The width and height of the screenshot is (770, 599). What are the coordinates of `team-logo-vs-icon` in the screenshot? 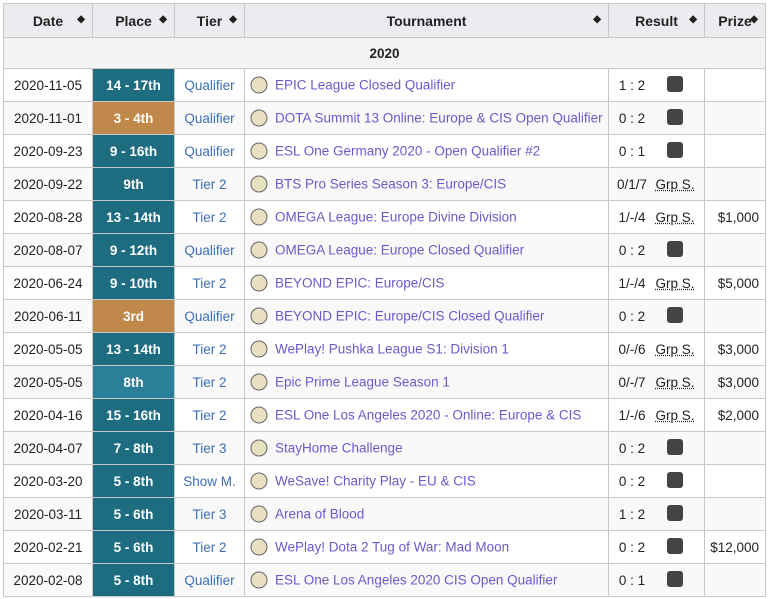 It's located at (675, 580).